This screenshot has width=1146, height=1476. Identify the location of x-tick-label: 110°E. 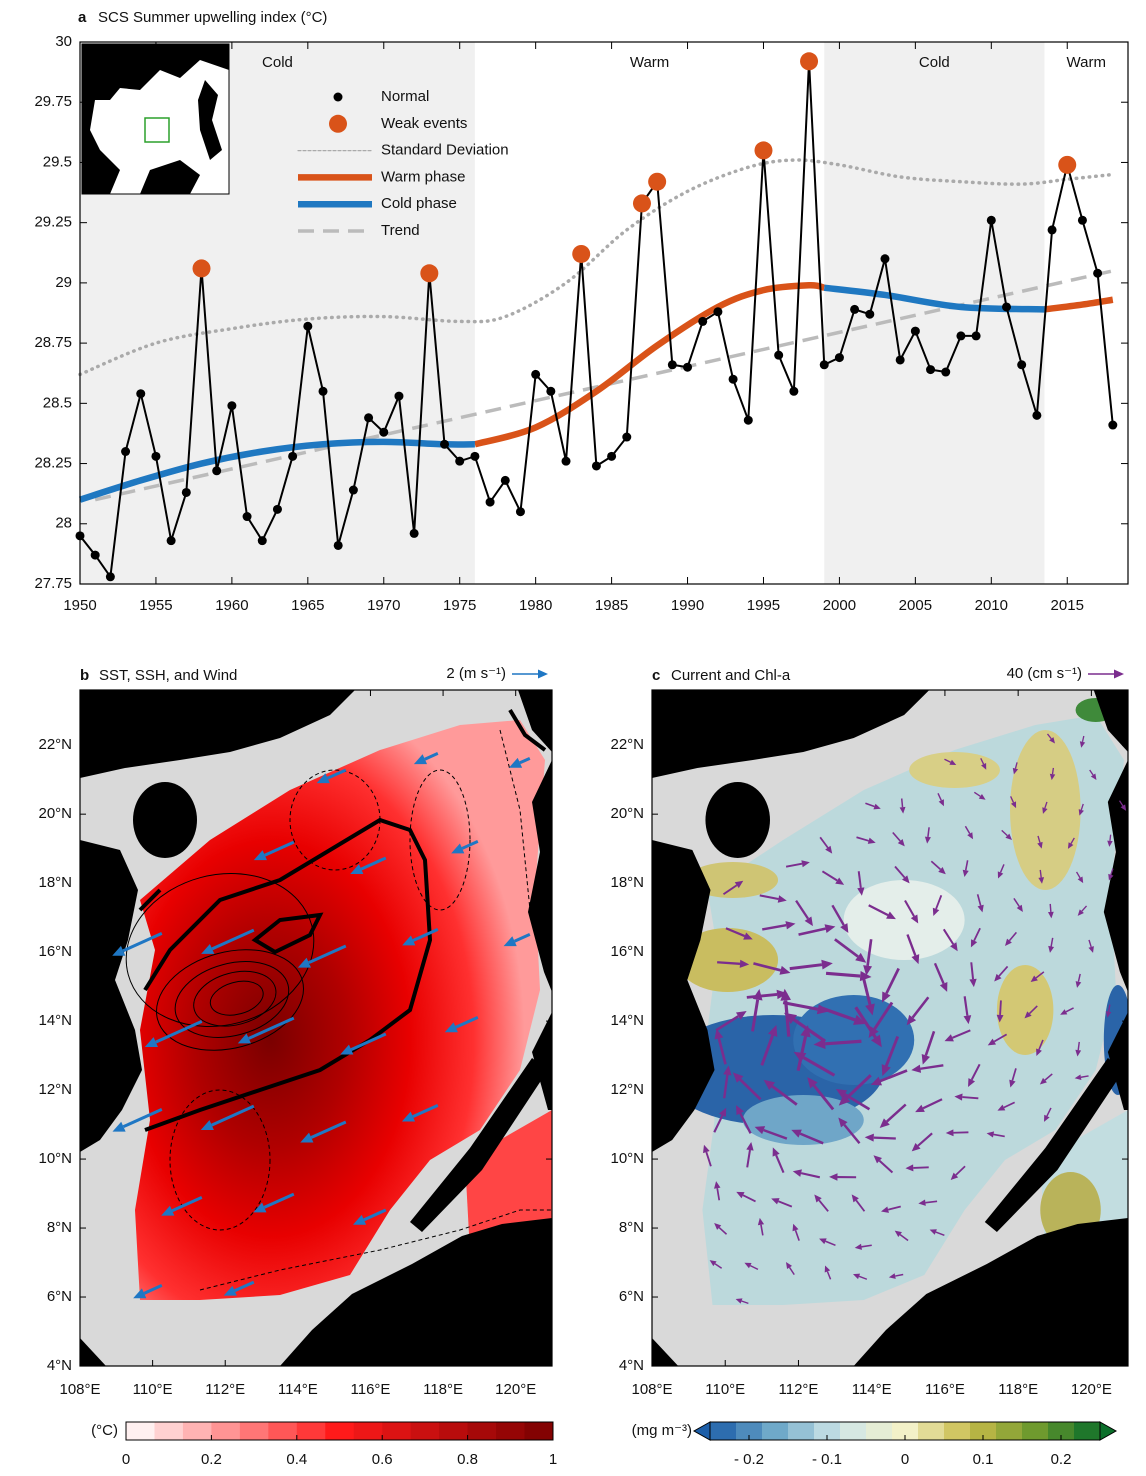
(725, 1389).